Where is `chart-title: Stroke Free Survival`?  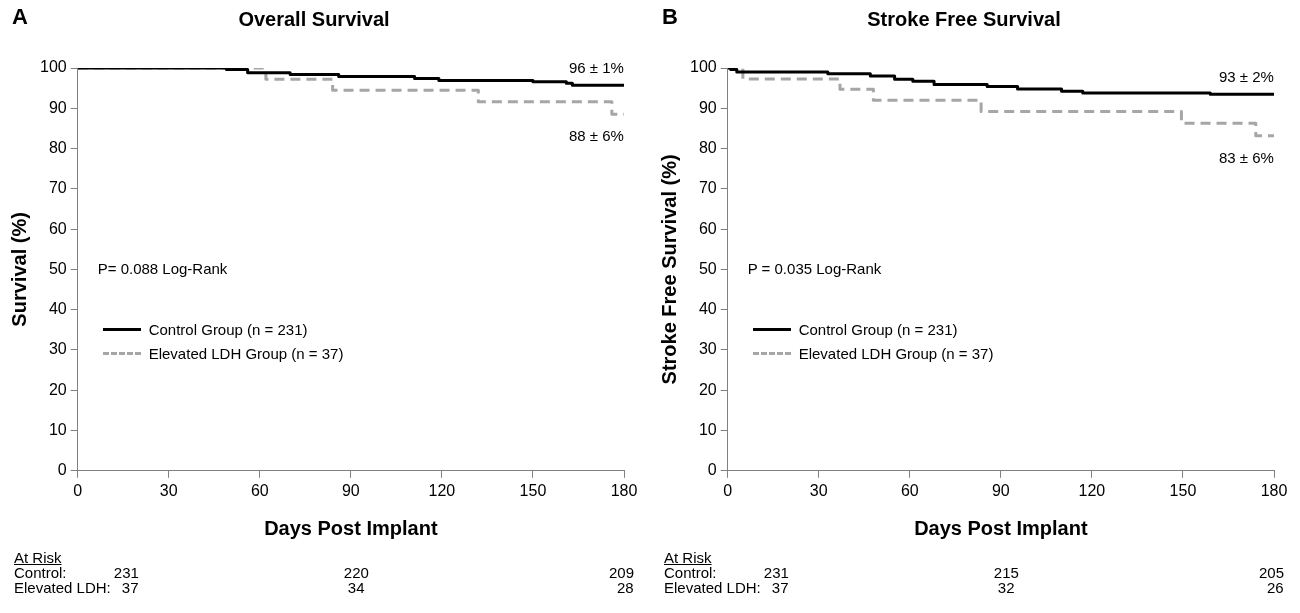
chart-title: Stroke Free Survival is located at coordinates (964, 18).